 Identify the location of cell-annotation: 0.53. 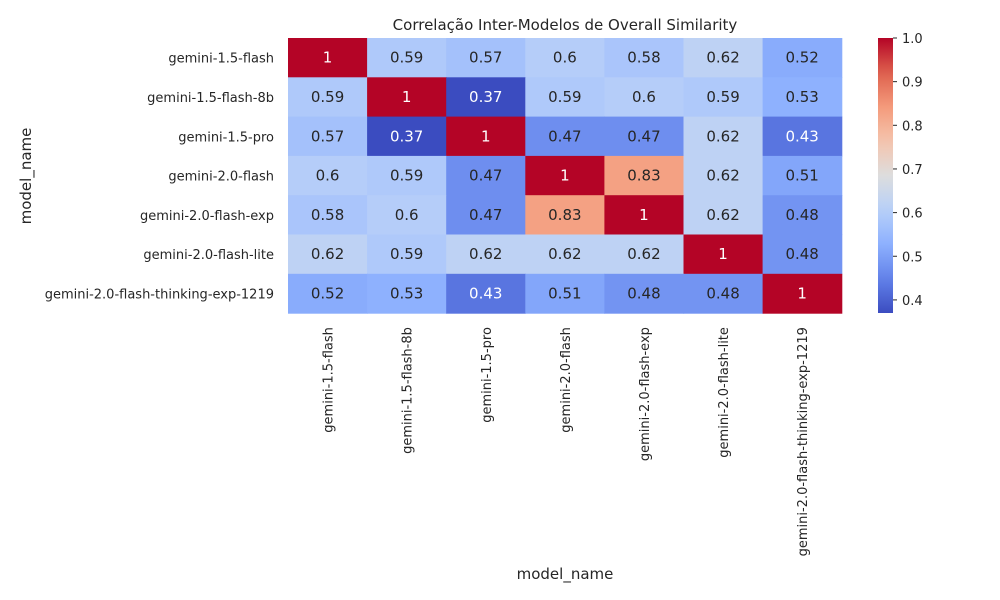
(801, 97).